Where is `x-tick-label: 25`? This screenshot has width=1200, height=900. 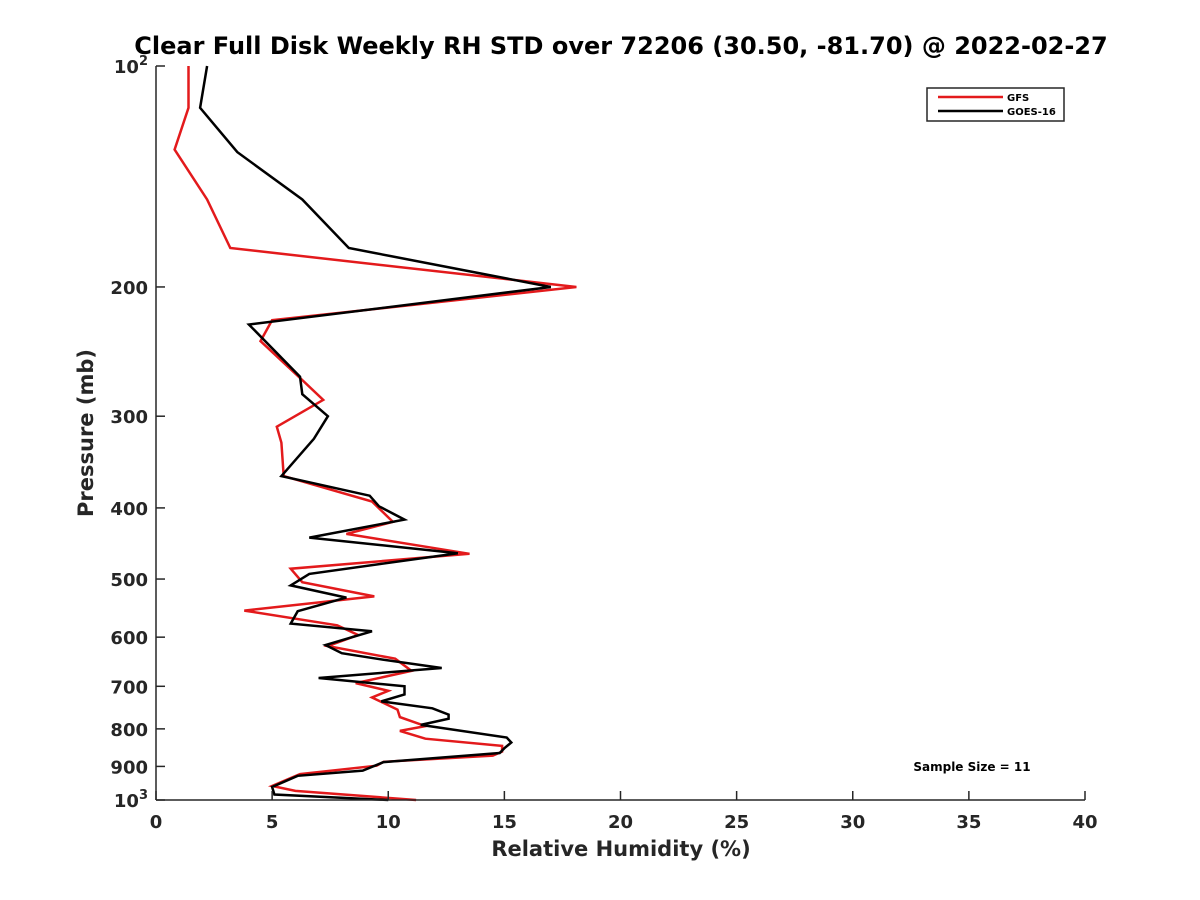
x-tick-label: 25 is located at coordinates (736, 822).